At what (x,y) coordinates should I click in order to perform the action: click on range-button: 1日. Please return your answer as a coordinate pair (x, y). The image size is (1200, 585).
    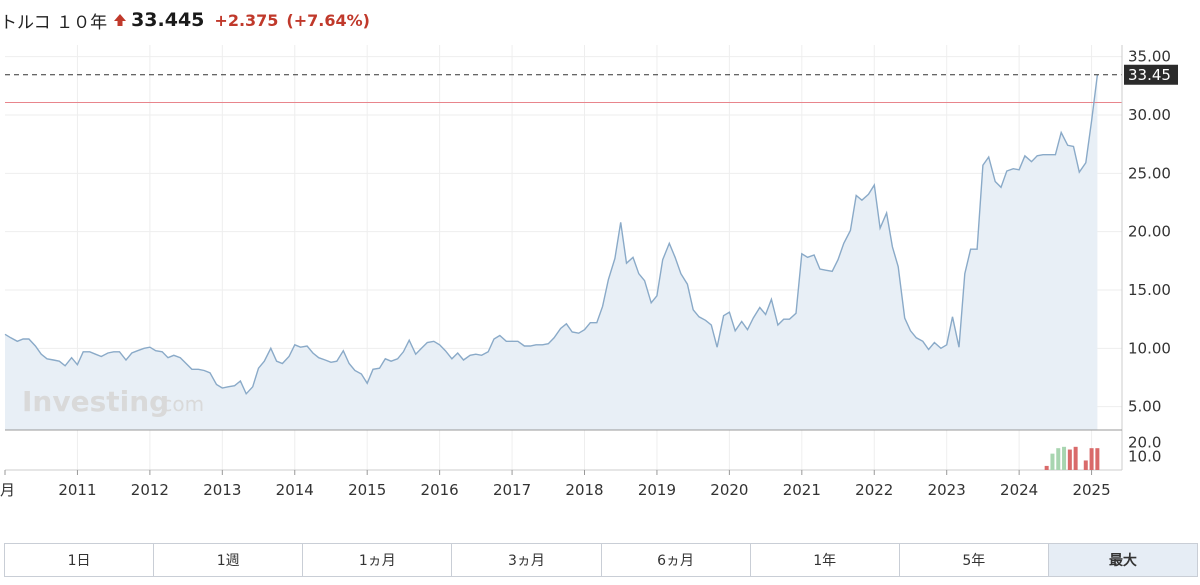
    Looking at the image, I should click on (80, 560).